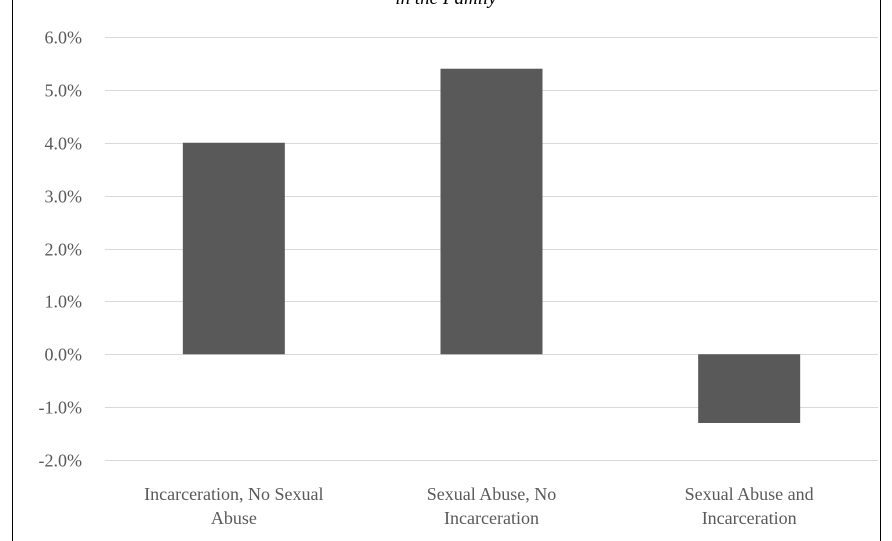  Describe the element at coordinates (233, 494) in the screenshot. I see `x-category-label-line: Incarceration, No Sexual` at that location.